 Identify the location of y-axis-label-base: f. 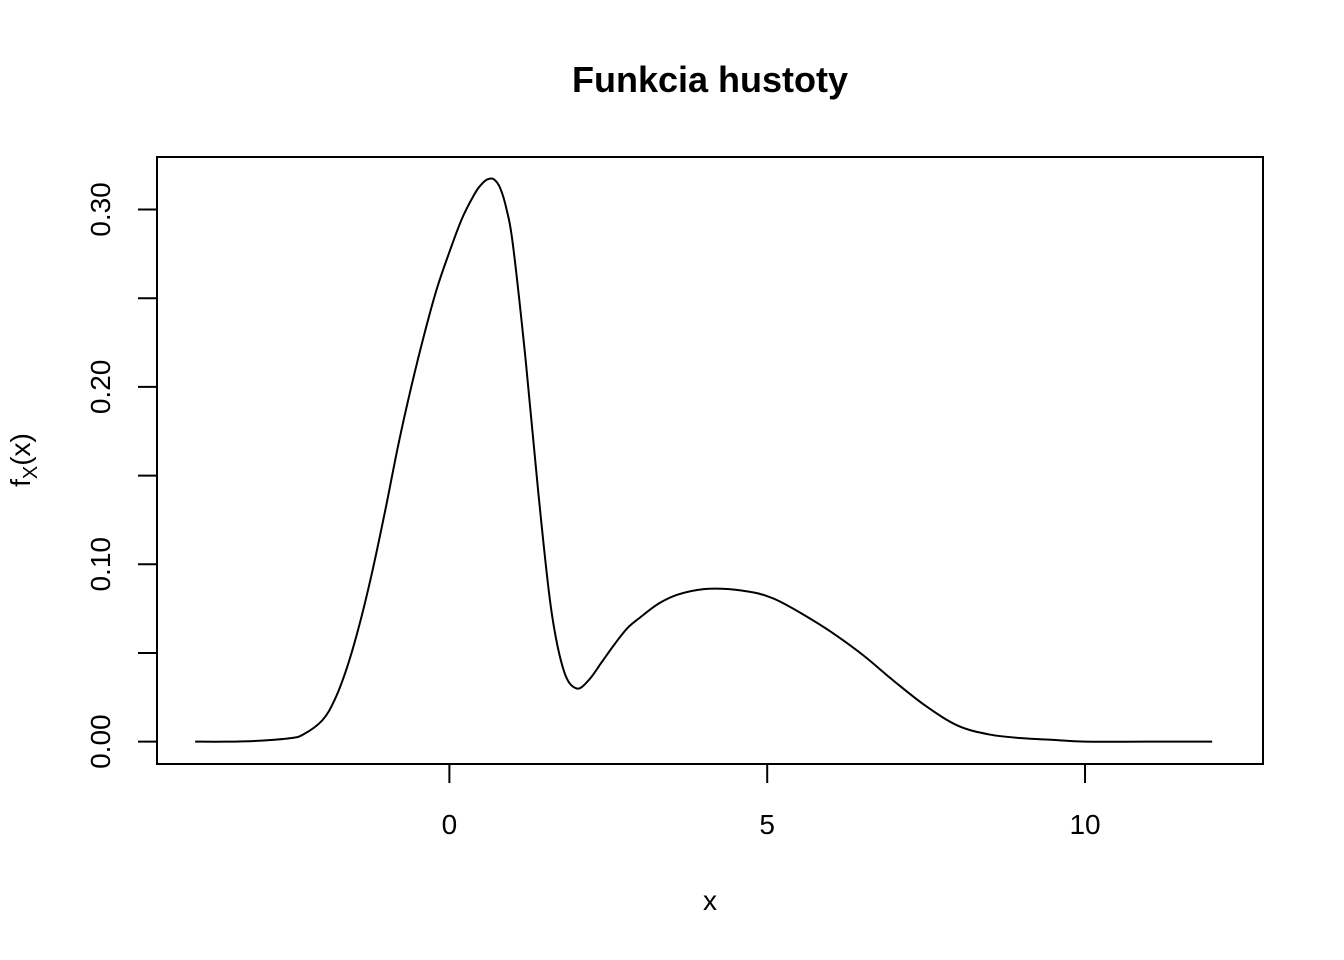
(20, 483).